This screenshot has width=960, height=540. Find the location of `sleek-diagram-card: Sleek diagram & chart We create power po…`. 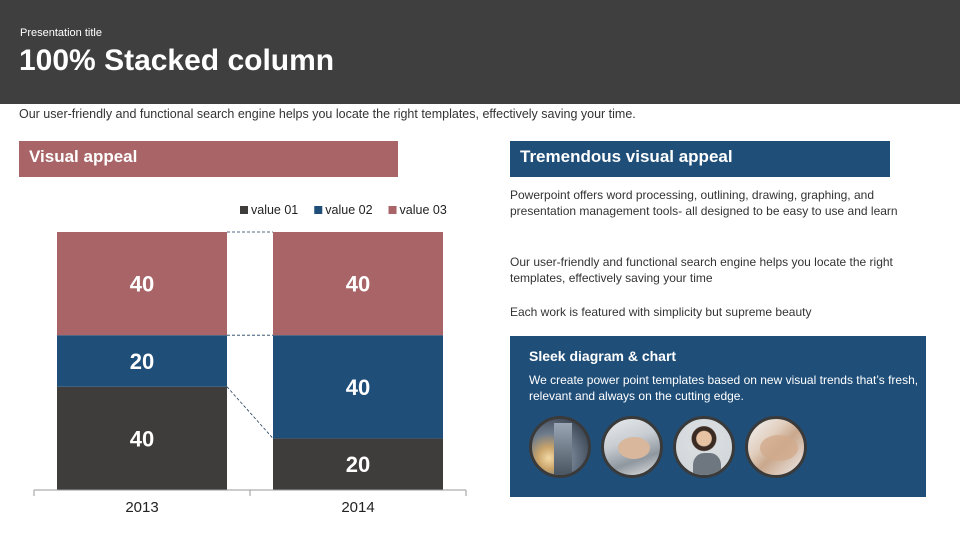

sleek-diagram-card: Sleek diagram & chart We create power po… is located at coordinates (718, 416).